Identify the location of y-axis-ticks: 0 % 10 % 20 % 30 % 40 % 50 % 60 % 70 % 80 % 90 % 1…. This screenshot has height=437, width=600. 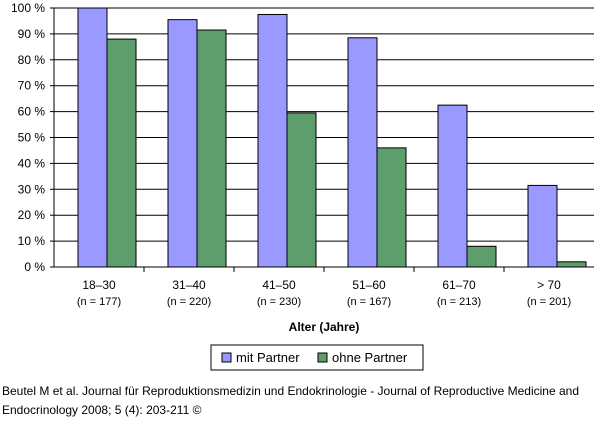
(32, 137).